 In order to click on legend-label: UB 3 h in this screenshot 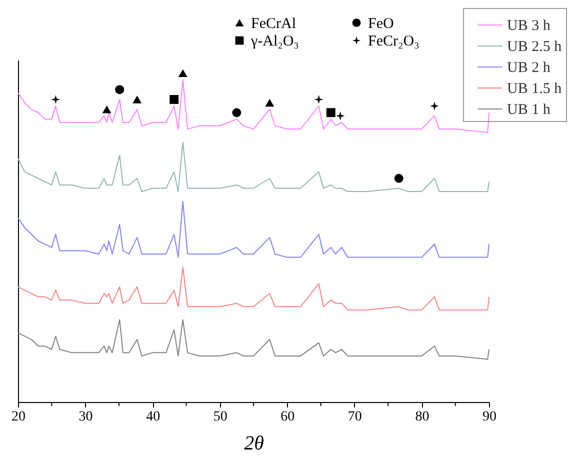, I will do `click(529, 26)`.